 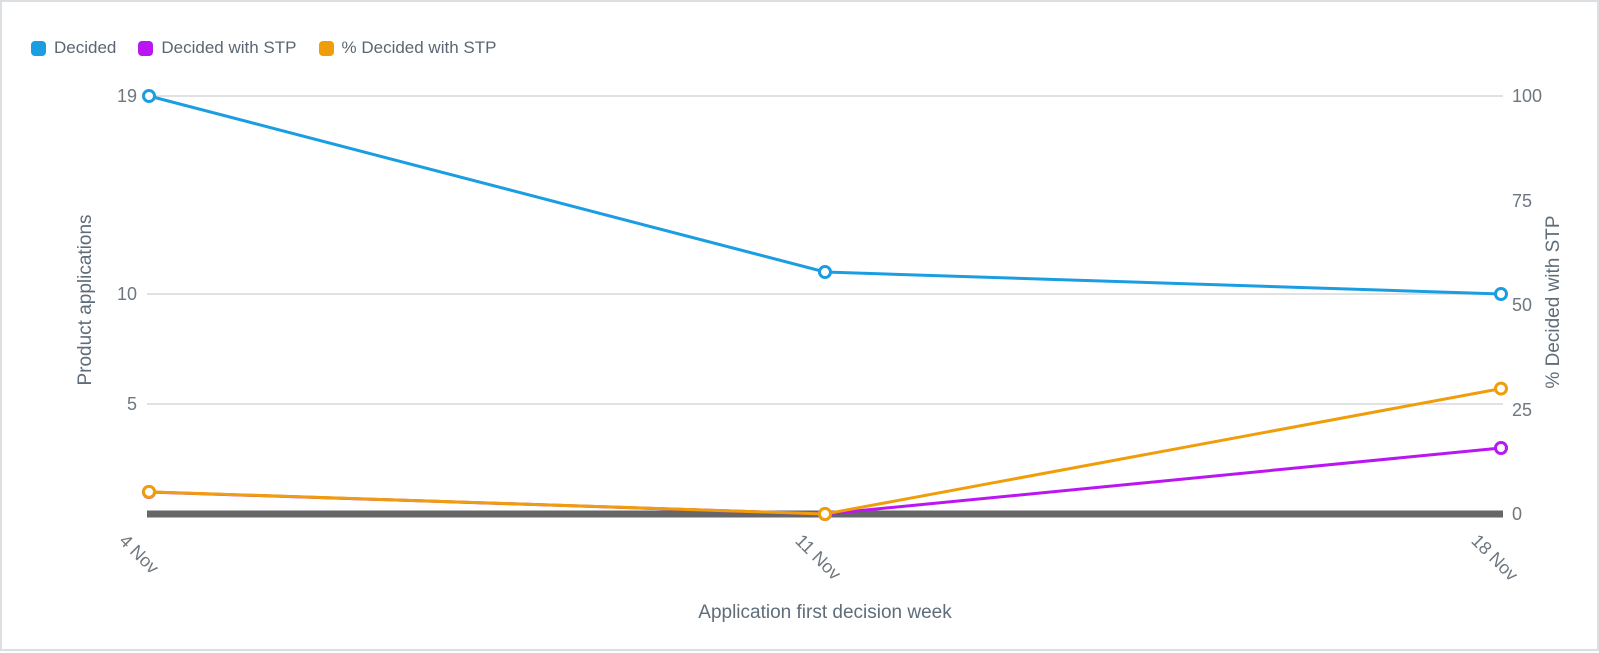 What do you see at coordinates (131, 404) in the screenshot?
I see `left-axis-tick: 5` at bounding box center [131, 404].